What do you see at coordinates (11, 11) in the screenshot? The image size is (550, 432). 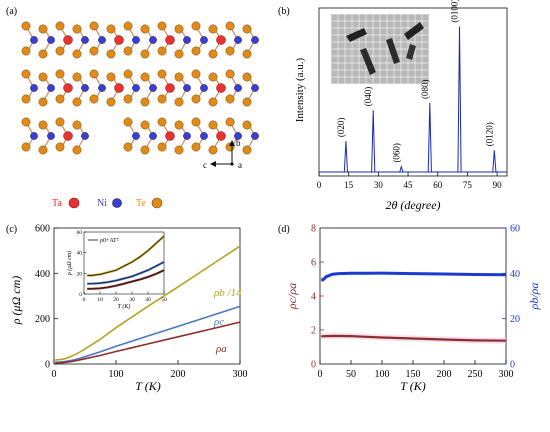 I see `panel-a-label: (a)` at bounding box center [11, 11].